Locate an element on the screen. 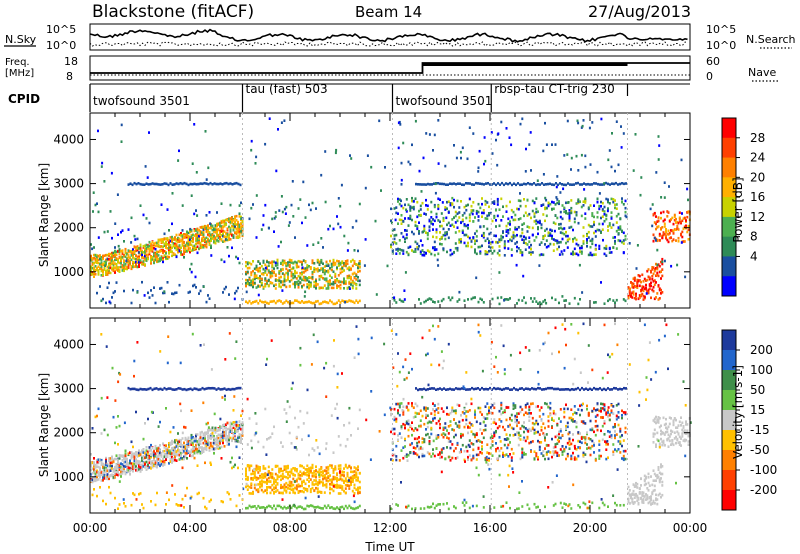  colorbar-tick-label: 24 is located at coordinates (757, 158).